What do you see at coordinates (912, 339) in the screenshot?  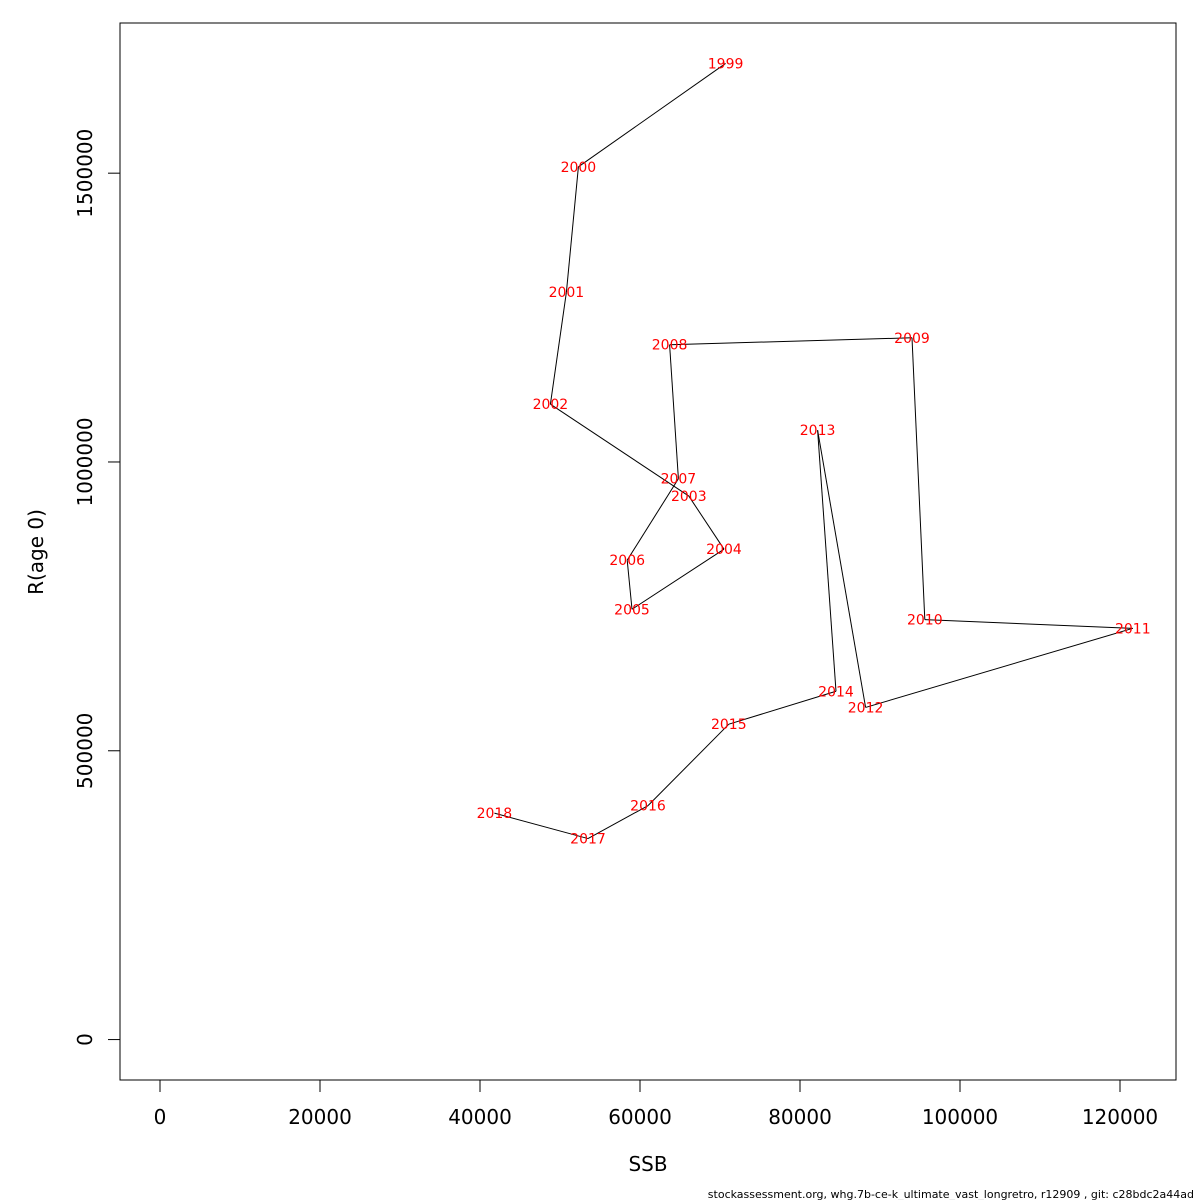 I see `year-label: 2009` at bounding box center [912, 339].